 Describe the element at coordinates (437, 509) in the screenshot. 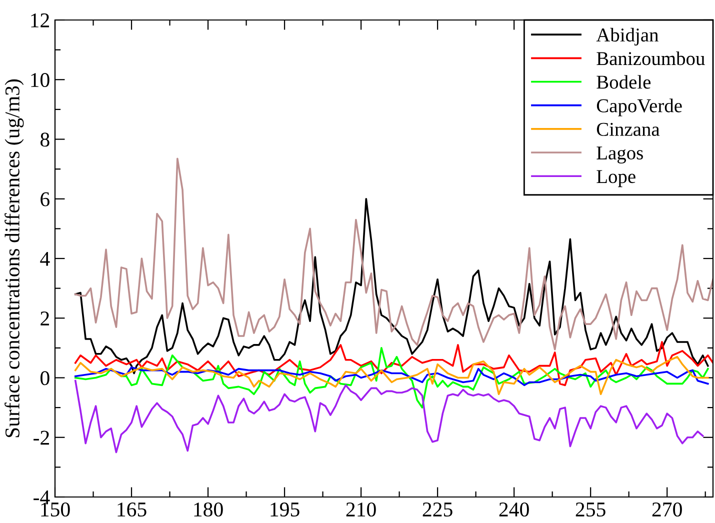

I see `x-tick-label: 225` at that location.